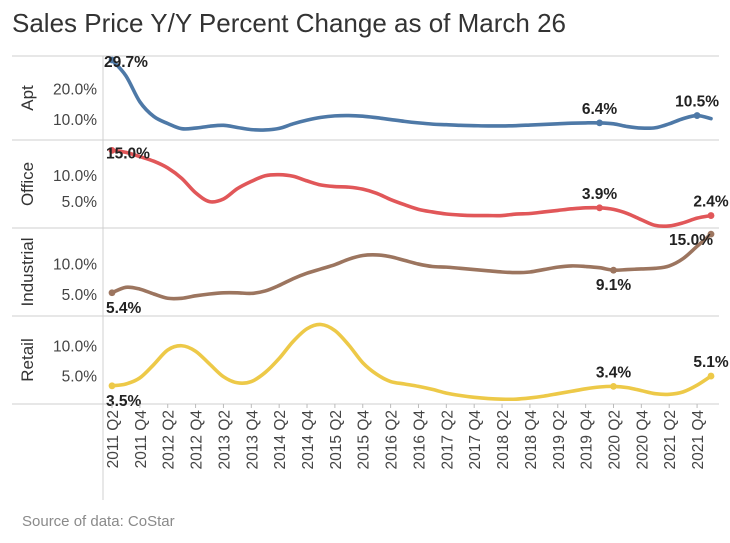  I want to click on data-label-office: 3.9%, so click(600, 194).